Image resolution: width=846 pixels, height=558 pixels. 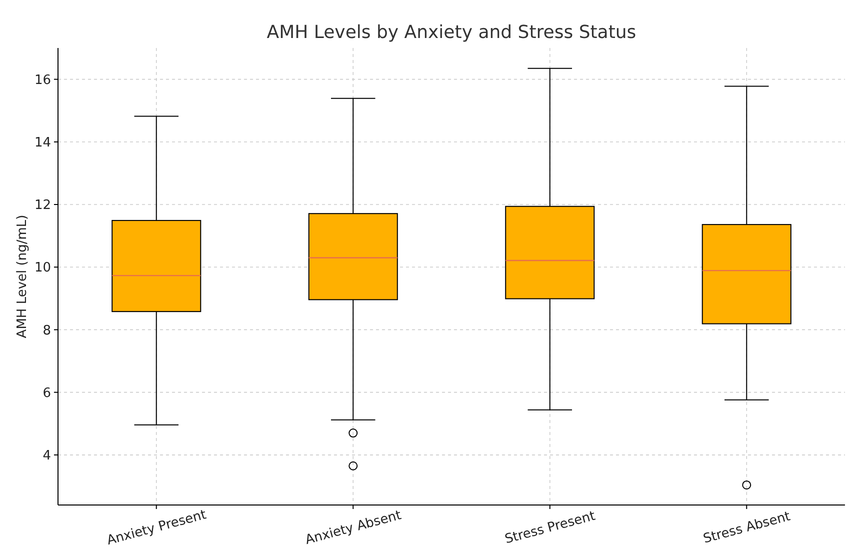 I want to click on y-tick-label: 8, so click(x=46, y=330).